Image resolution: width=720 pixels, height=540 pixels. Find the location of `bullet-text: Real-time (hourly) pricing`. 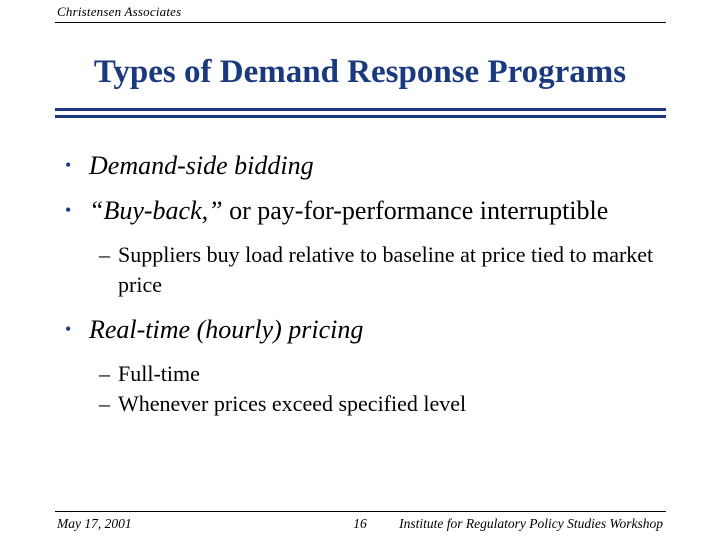

bullet-text: Real-time (hourly) pricing is located at coordinates (226, 329).